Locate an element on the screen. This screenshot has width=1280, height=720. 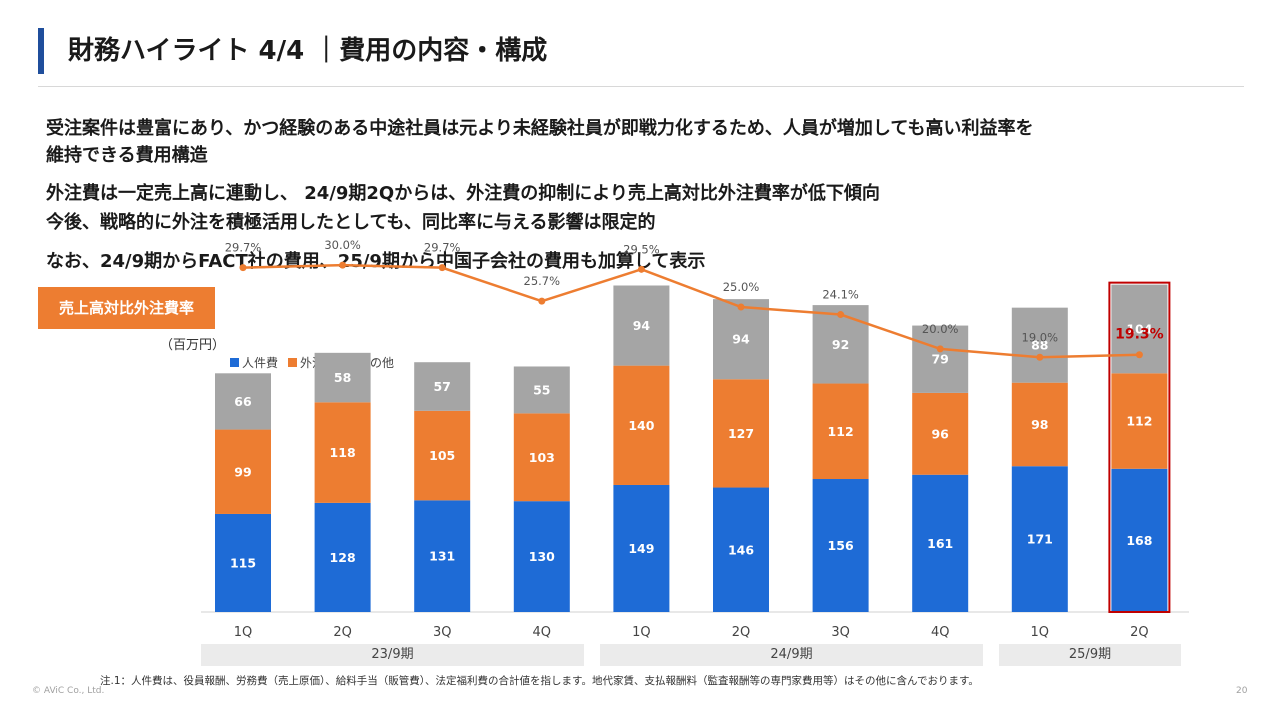
x-tick-1: 2Q is located at coordinates (342, 632).